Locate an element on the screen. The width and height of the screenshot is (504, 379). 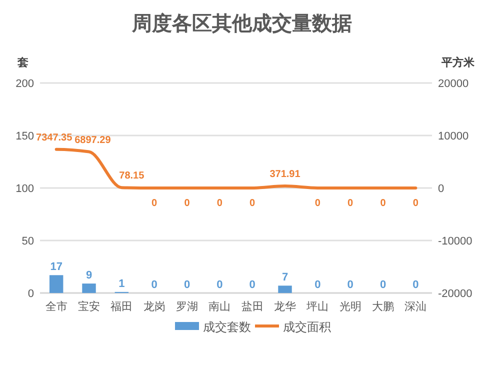
y2-tick-label: -10000 is located at coordinates (455, 242).